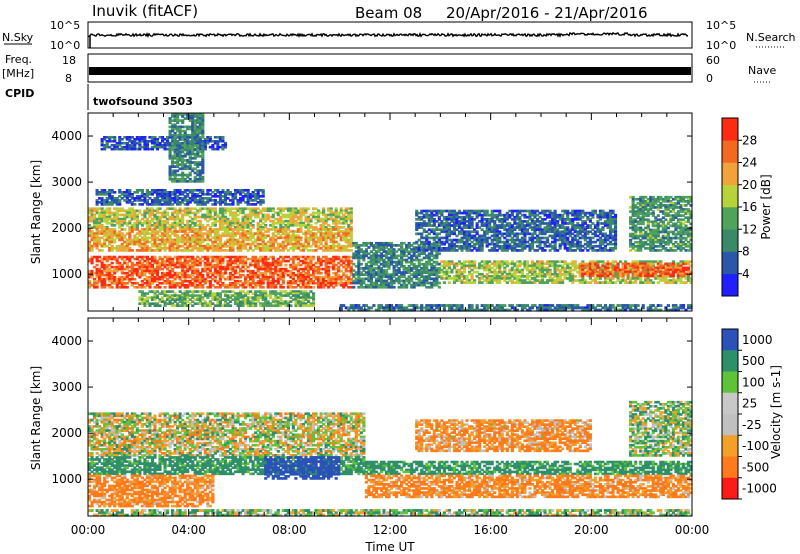 The image size is (800, 554). Describe the element at coordinates (65, 45) in the screenshot. I see `nsky-left-tick-bottom: 10^0` at that location.